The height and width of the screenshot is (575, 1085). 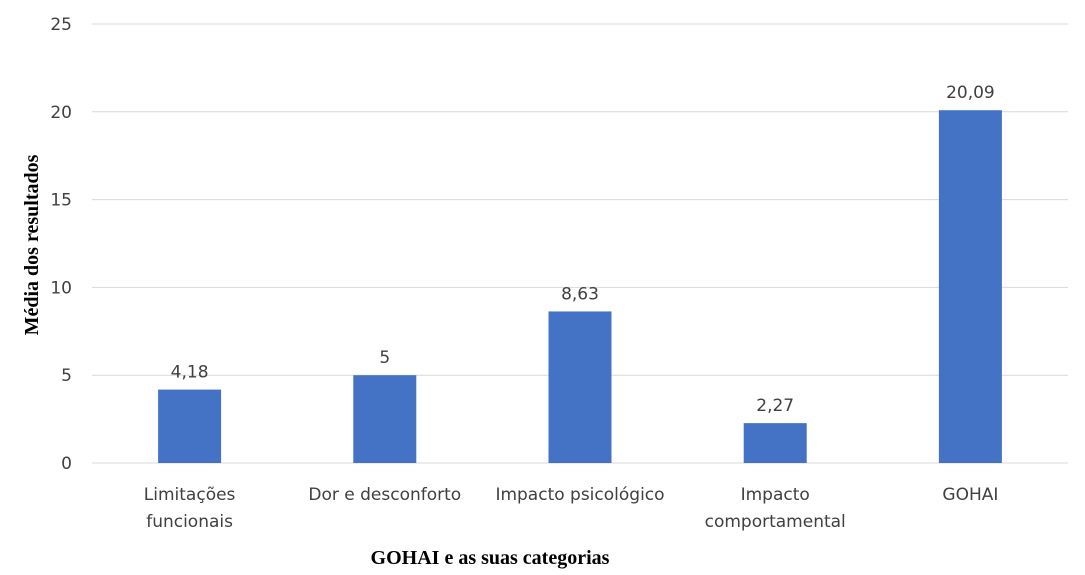 I want to click on x-category-label: Impacto psicológico, so click(x=579, y=495).